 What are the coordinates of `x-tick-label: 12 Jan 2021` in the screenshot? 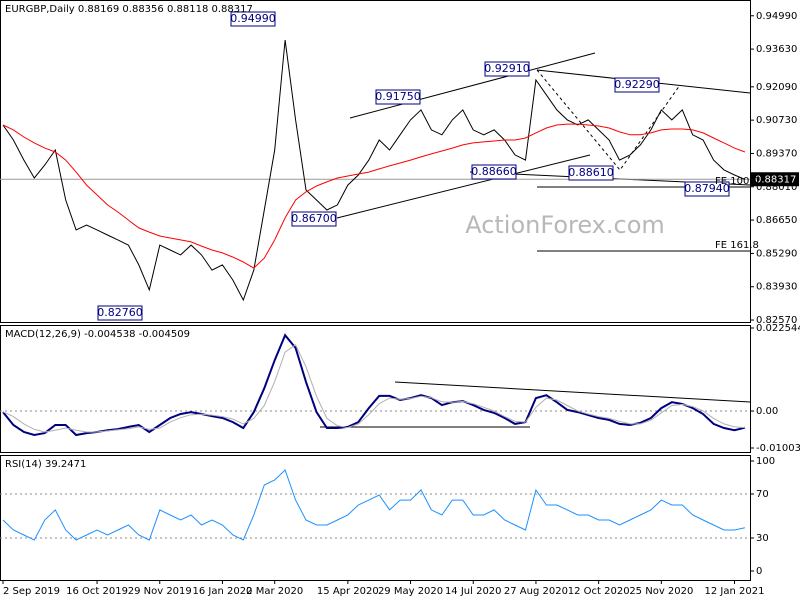 It's located at (735, 591).